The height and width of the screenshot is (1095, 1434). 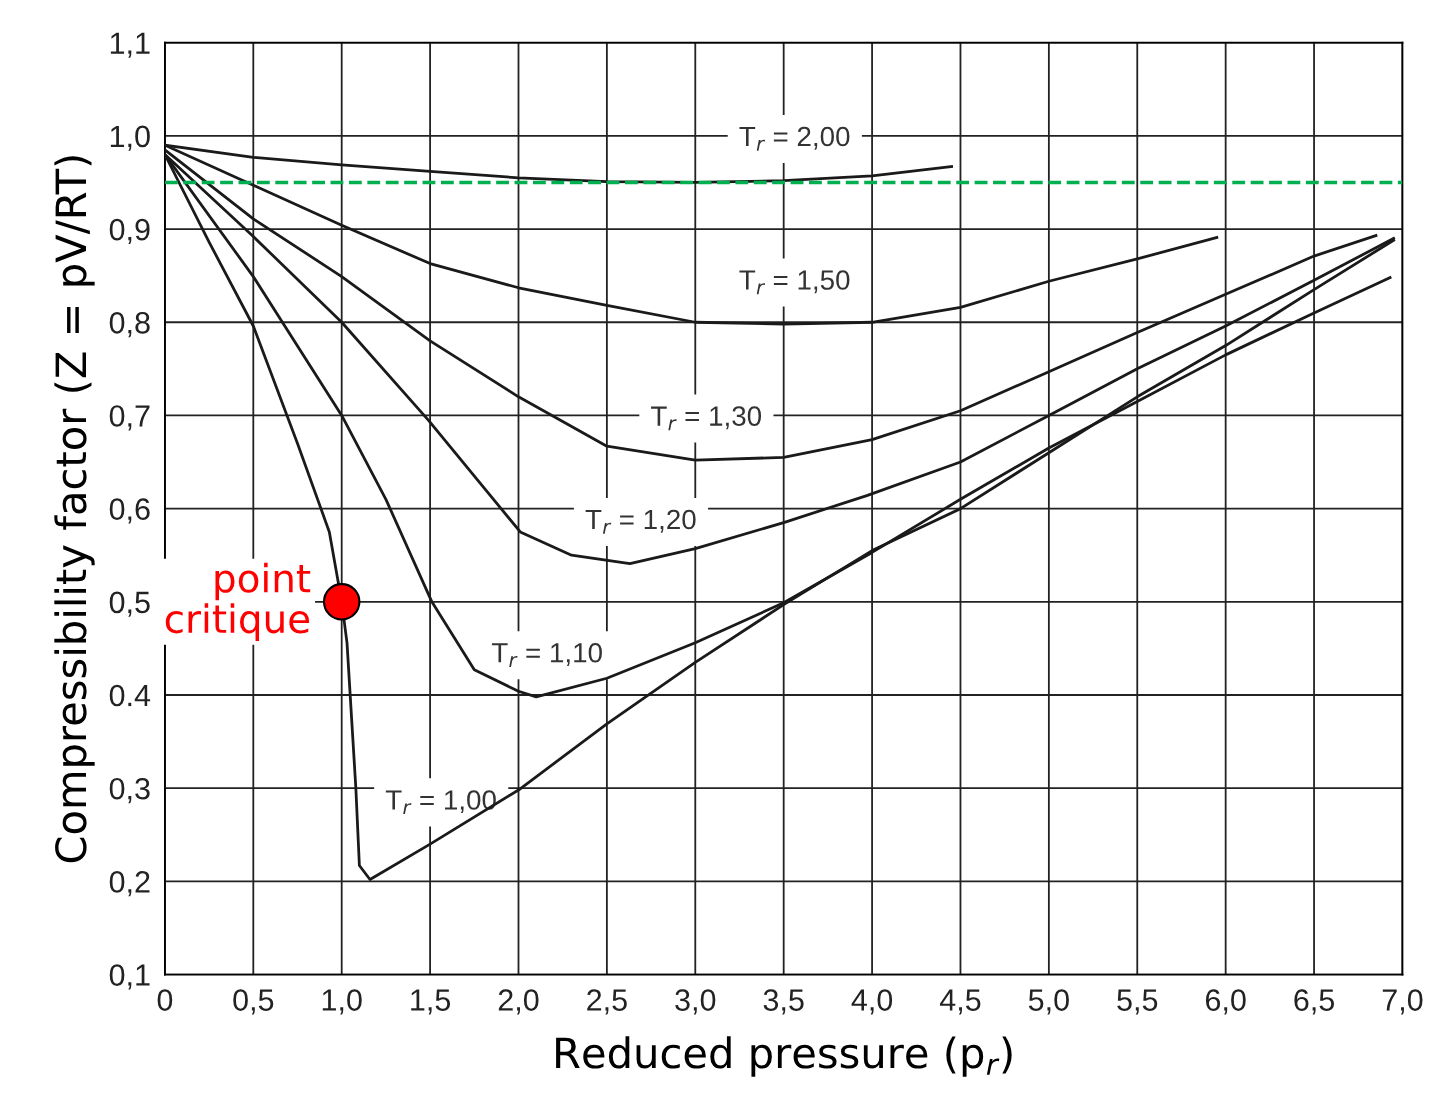 What do you see at coordinates (1137, 1002) in the screenshot?
I see `x-tick-label: 5,5` at bounding box center [1137, 1002].